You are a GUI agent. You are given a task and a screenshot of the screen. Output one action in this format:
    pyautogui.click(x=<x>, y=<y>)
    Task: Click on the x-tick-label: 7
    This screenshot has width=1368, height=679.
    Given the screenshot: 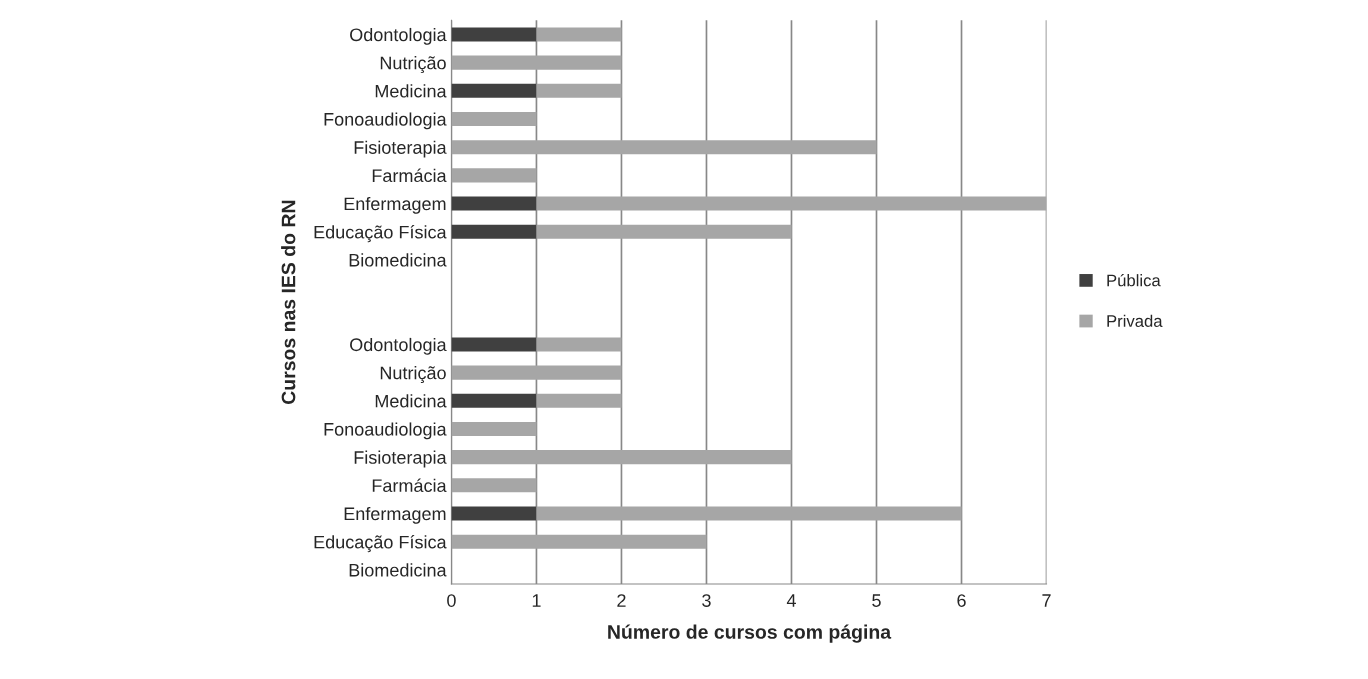 What is the action you would take?
    pyautogui.click(x=1046, y=600)
    